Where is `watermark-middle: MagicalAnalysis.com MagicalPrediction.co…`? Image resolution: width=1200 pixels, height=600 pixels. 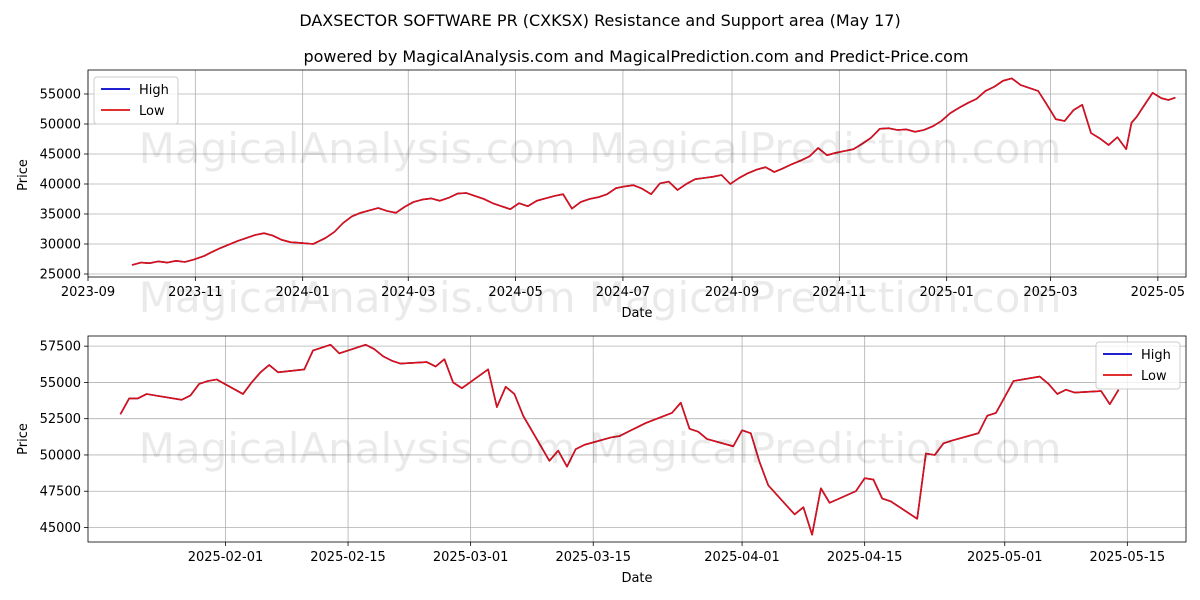
watermark-middle: MagicalAnalysis.com MagicalPrediction.co… is located at coordinates (600, 297).